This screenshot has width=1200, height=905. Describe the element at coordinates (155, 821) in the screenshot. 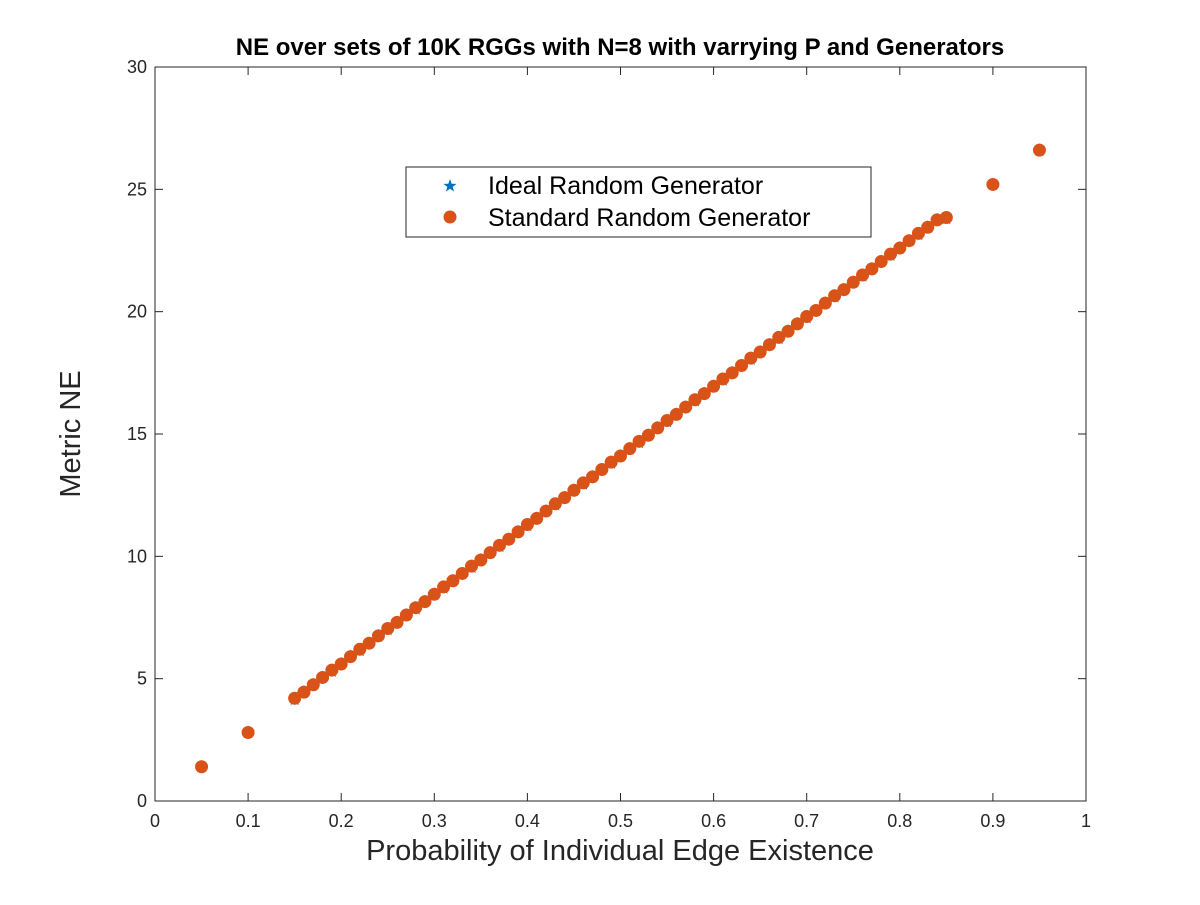

I see `x-tick-label: 0` at that location.